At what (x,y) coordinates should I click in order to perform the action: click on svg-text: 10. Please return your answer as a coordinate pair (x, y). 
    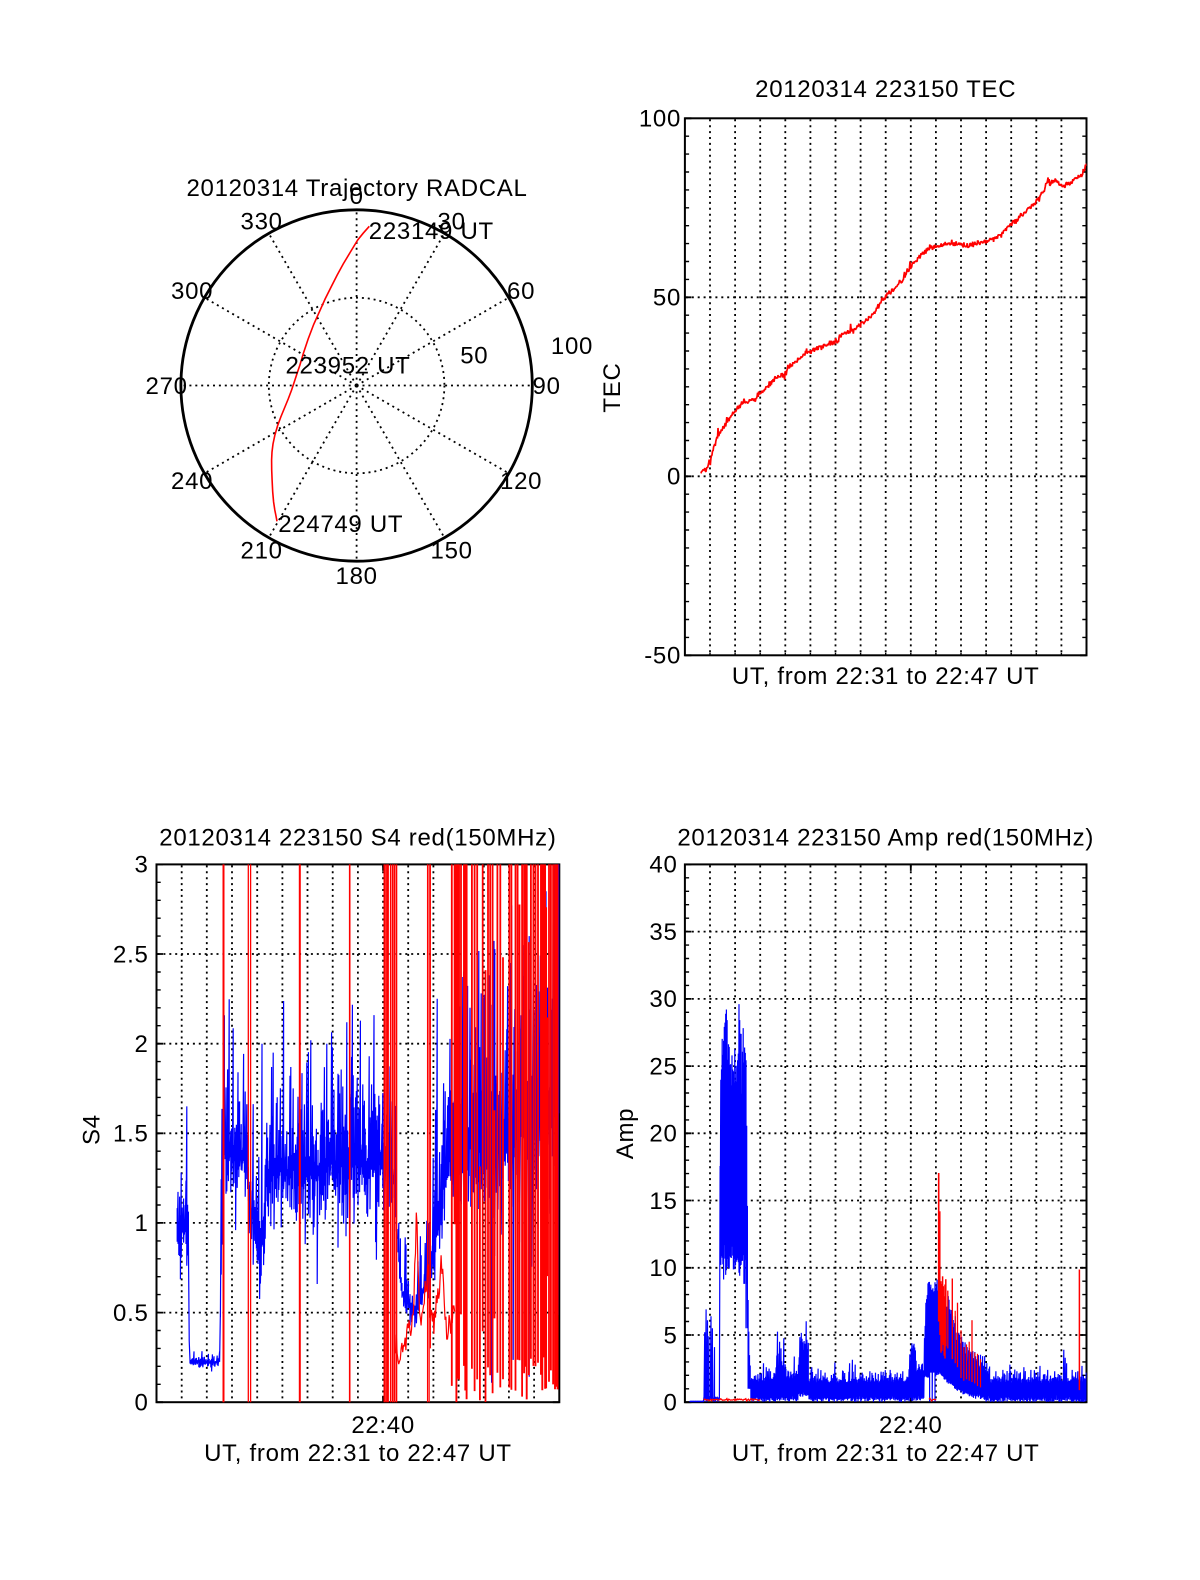
    Looking at the image, I should click on (663, 1268).